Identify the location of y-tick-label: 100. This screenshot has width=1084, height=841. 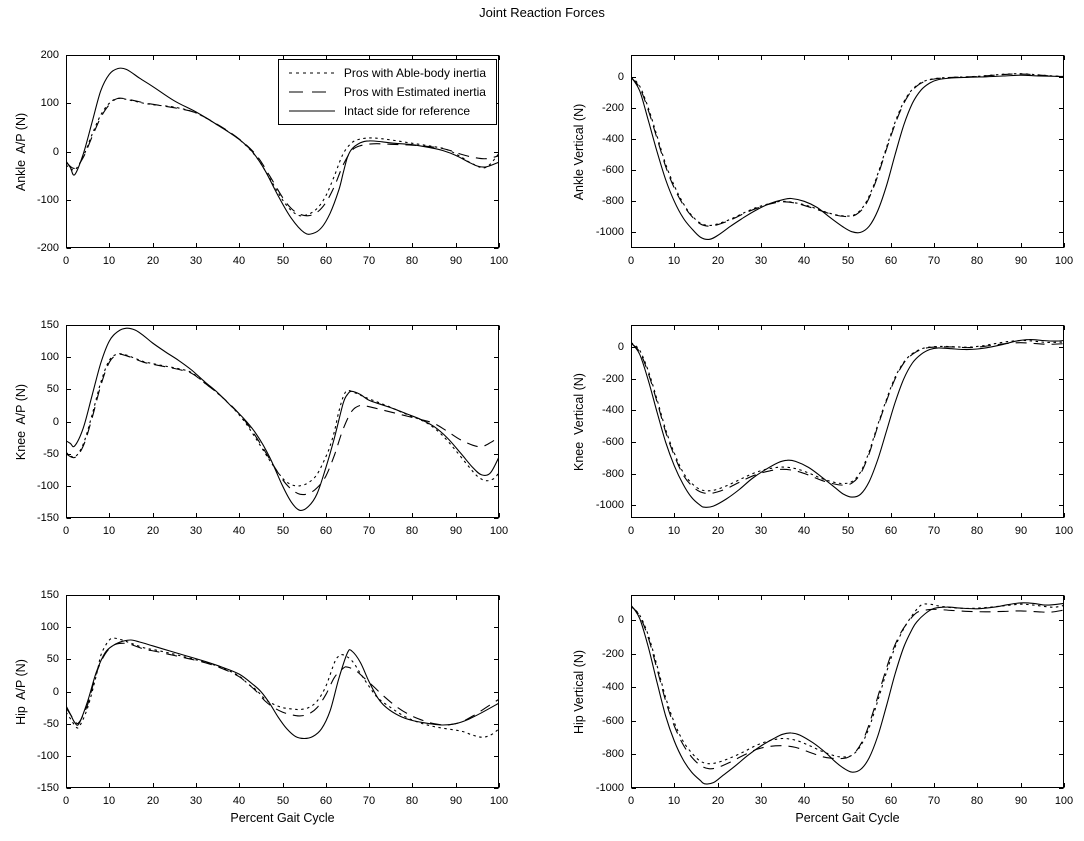
(49, 357).